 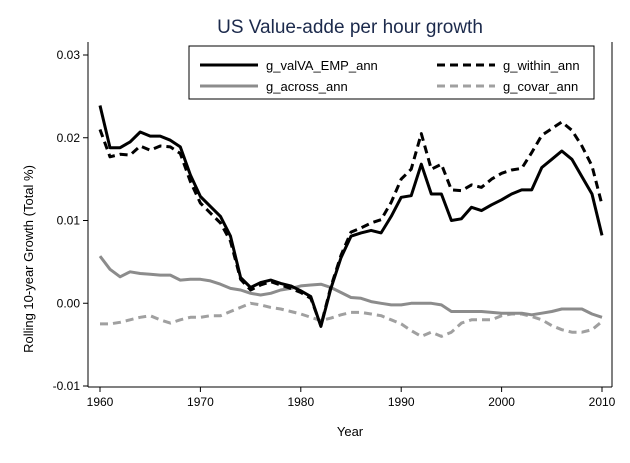 What do you see at coordinates (100, 402) in the screenshot?
I see `x-tick-label: 1960` at bounding box center [100, 402].